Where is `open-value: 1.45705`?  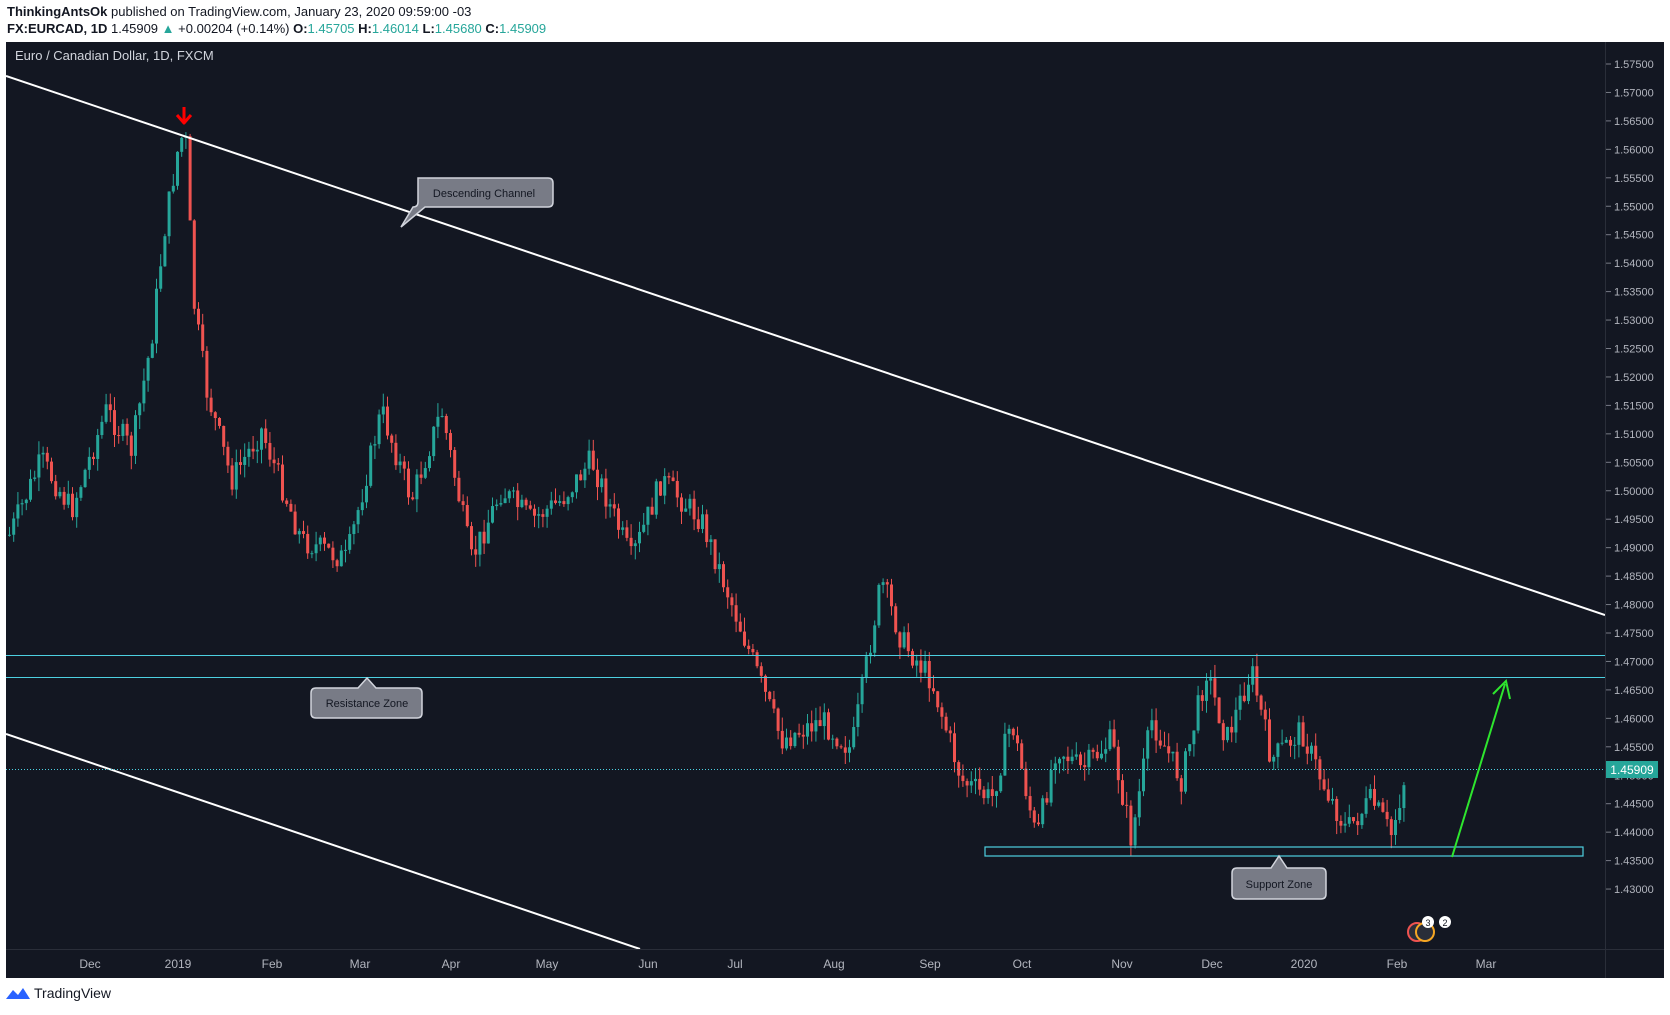
open-value: 1.45705 is located at coordinates (331, 28).